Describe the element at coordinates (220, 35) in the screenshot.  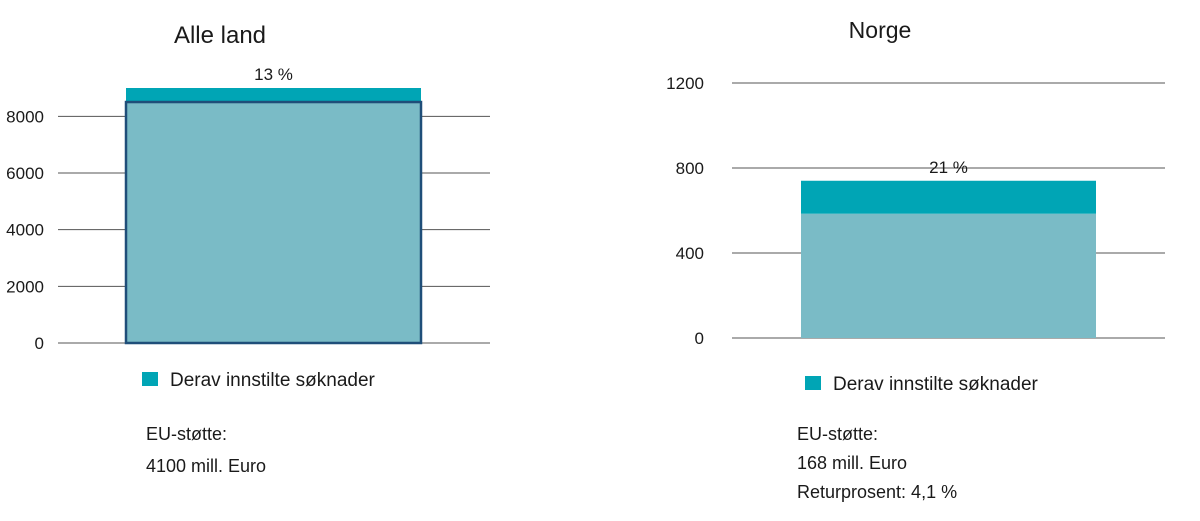
I see `chart-title: Alle land` at that location.